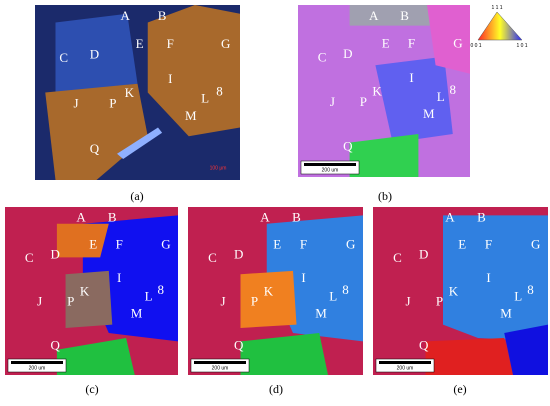  Describe the element at coordinates (500, 26) in the screenshot. I see `ipf-triangle-outline` at that location.